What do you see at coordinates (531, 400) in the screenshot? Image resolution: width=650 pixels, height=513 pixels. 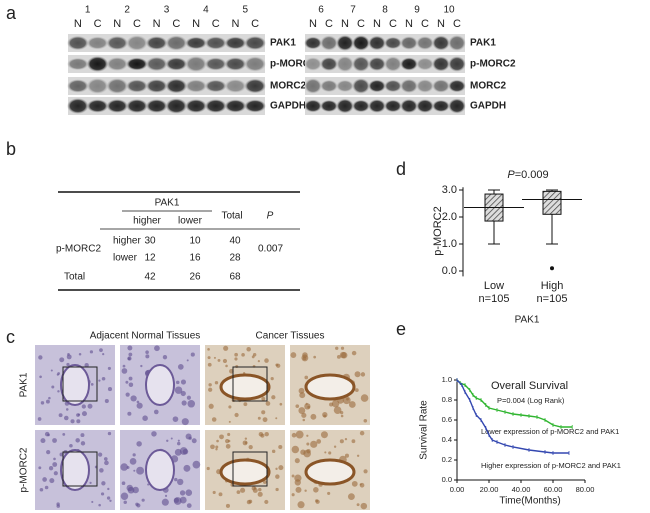 I see `chart-subtitle: P=0.004 (Log Rank)` at bounding box center [531, 400].